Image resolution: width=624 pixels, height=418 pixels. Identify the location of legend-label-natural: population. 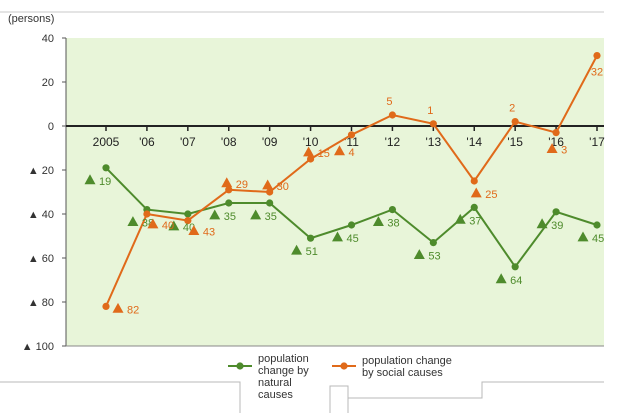
(283, 359).